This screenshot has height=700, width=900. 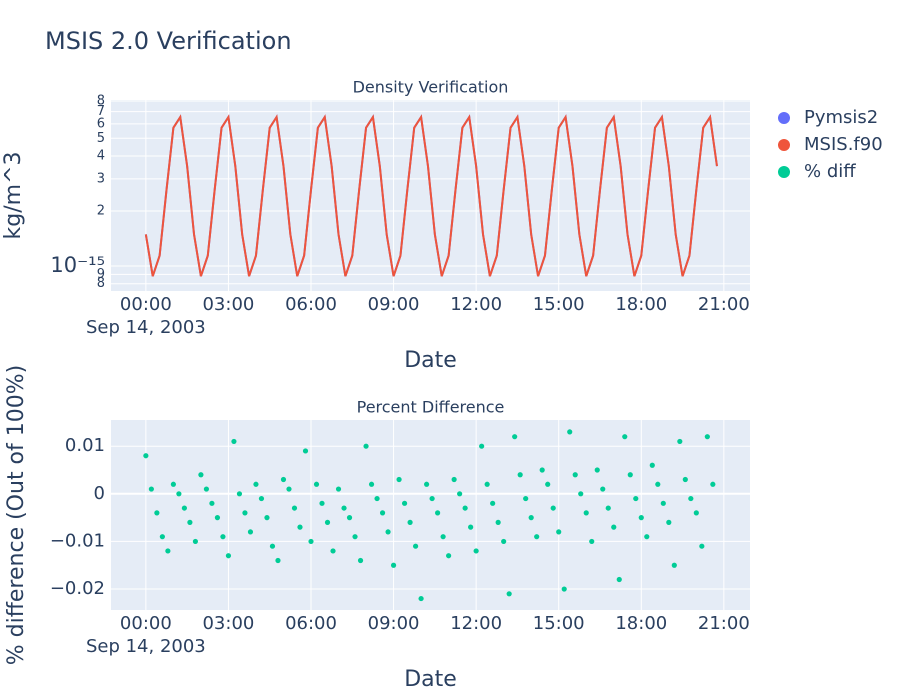 What do you see at coordinates (101, 274) in the screenshot?
I see `y-tick-label: 9` at bounding box center [101, 274].